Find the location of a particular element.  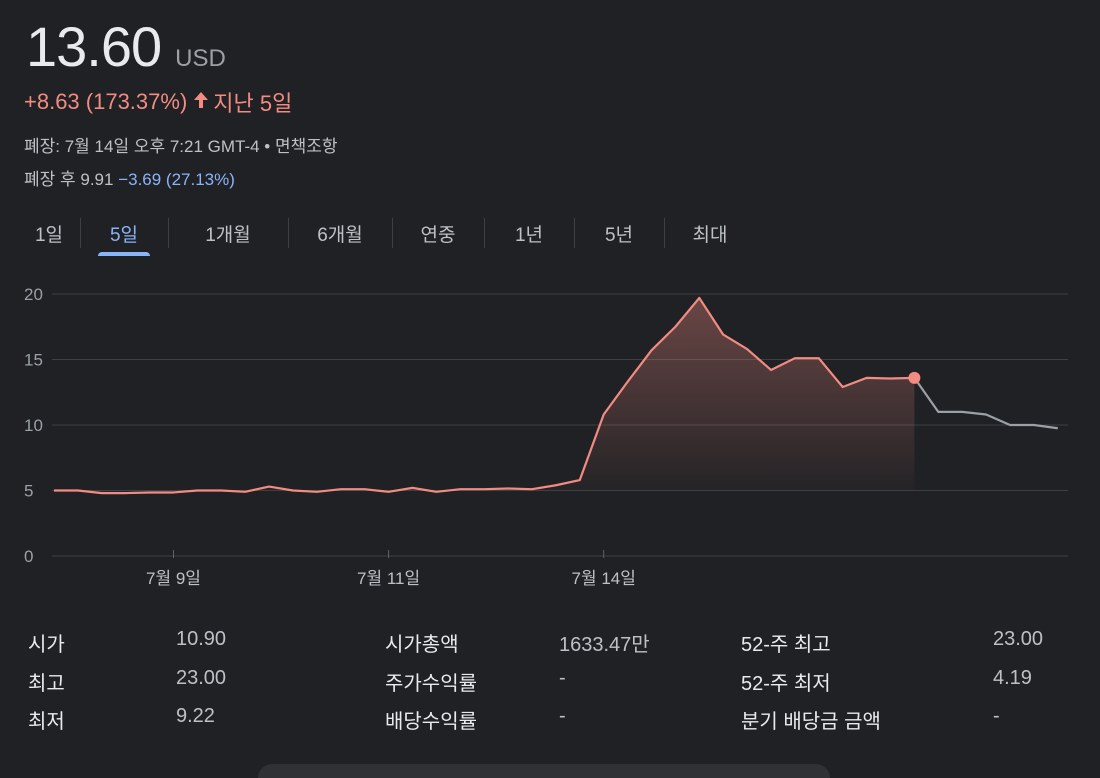

tab-5d: 5일 is located at coordinates (124, 235).